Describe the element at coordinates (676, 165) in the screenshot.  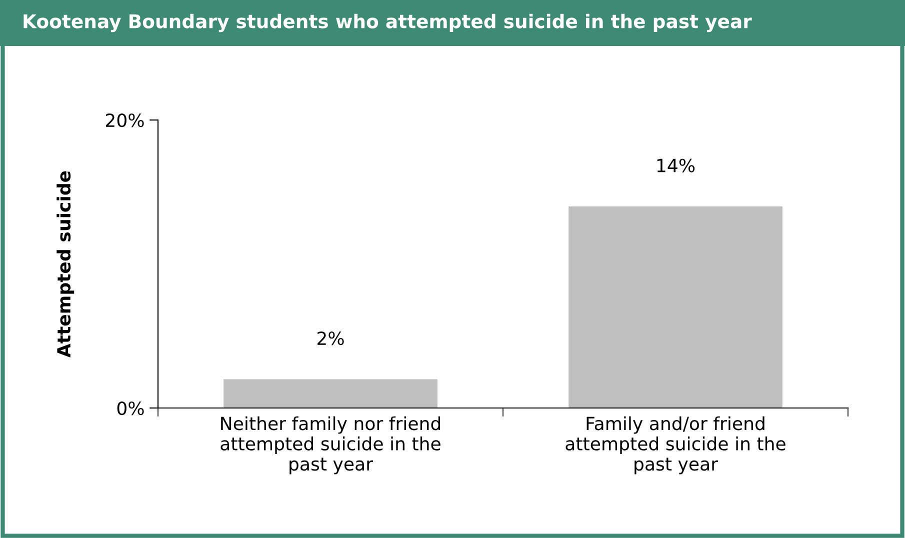
I see `data-label: 14%` at that location.